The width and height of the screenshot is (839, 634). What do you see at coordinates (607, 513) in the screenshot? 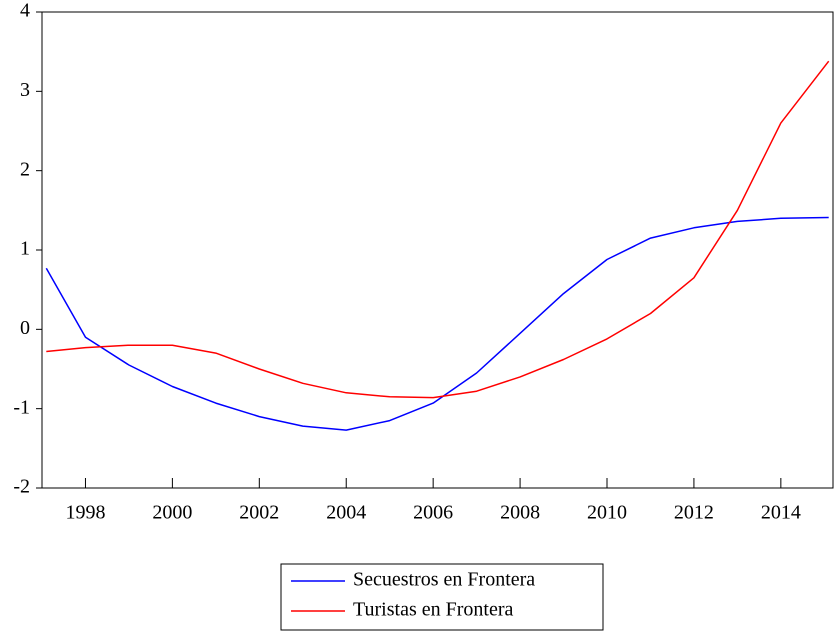
I see `x-tick-label: 2010` at bounding box center [607, 513].